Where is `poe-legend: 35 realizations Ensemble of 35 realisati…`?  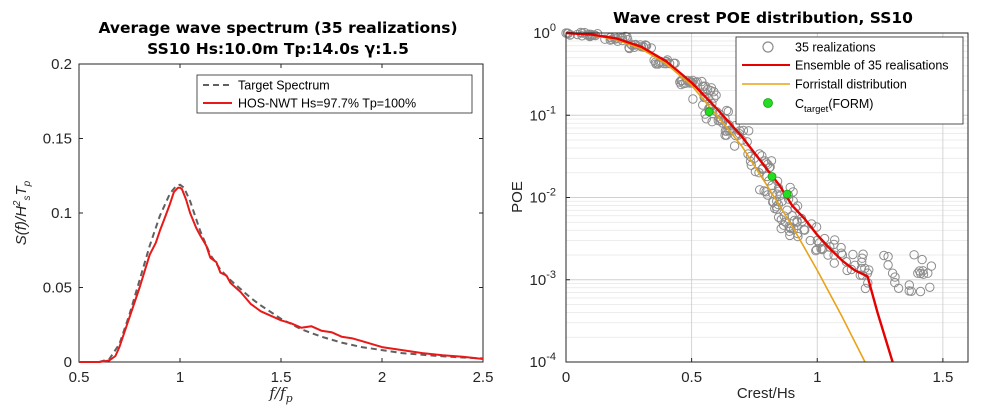 poe-legend: 35 realizations Ensemble of 35 realisati… is located at coordinates (849, 80).